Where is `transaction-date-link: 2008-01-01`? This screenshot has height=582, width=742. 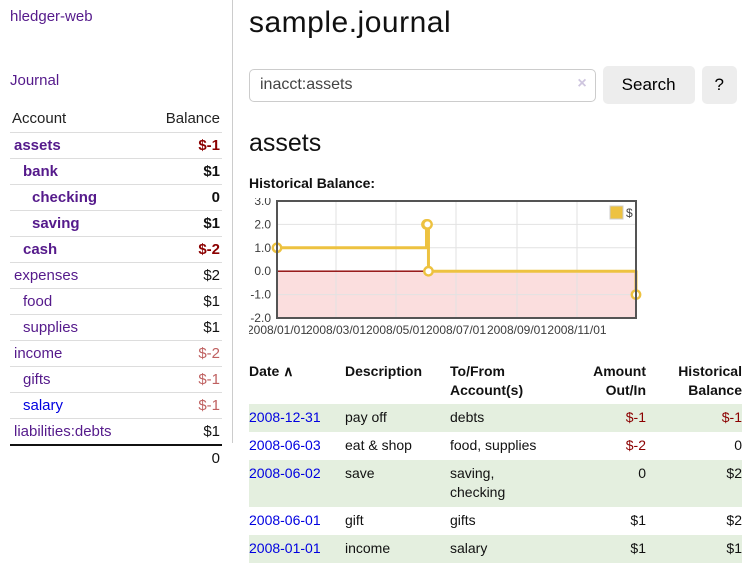
transaction-date-link: 2008-01-01 is located at coordinates (285, 548).